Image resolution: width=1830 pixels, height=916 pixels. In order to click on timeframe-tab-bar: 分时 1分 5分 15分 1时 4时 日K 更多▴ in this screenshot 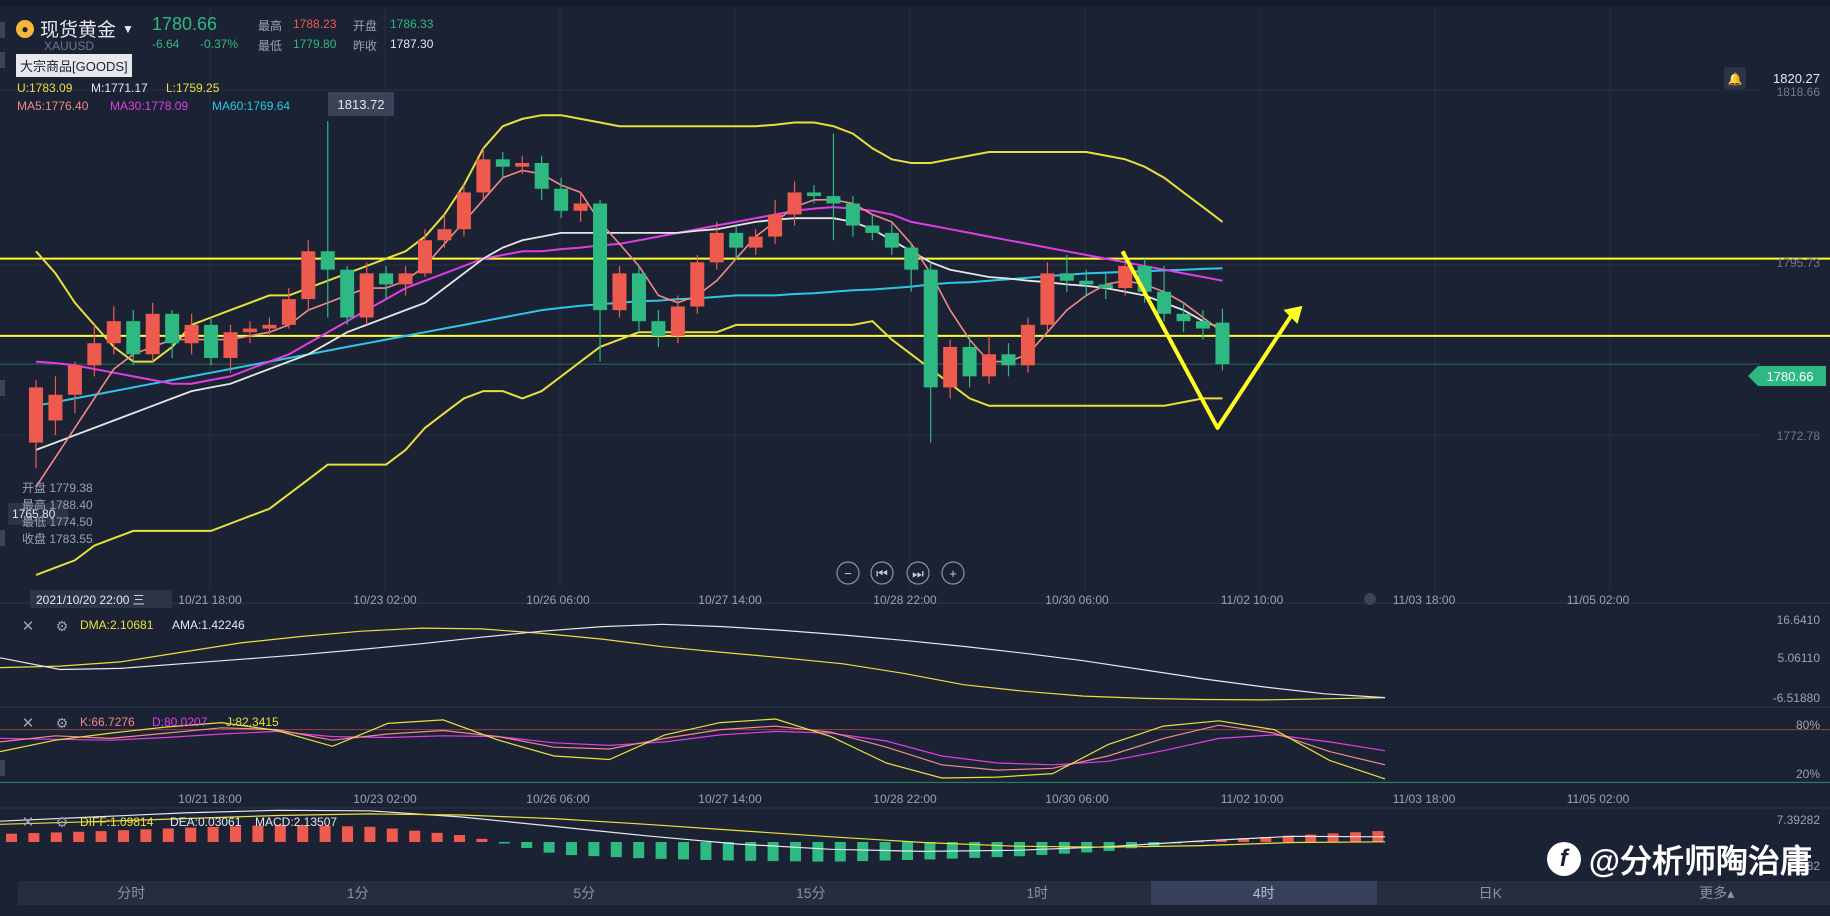, I will do `click(924, 893)`.